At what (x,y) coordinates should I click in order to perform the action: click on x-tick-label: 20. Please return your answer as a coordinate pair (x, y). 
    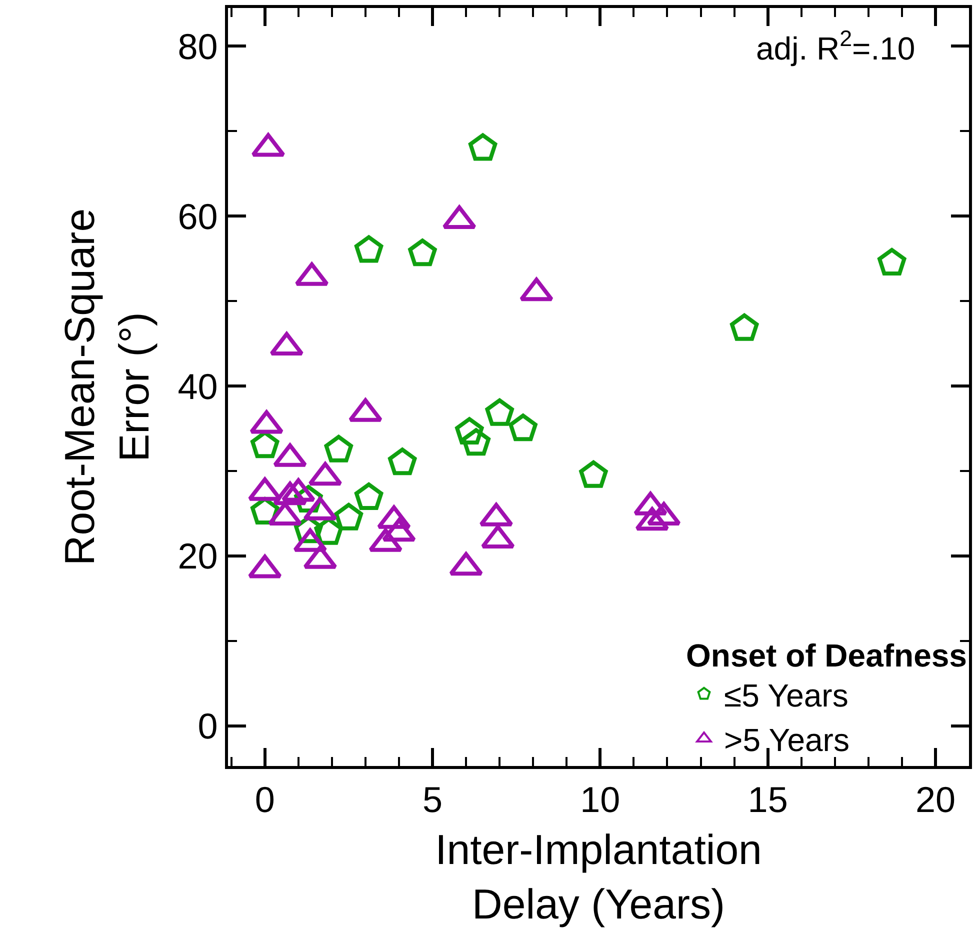
    Looking at the image, I should click on (935, 799).